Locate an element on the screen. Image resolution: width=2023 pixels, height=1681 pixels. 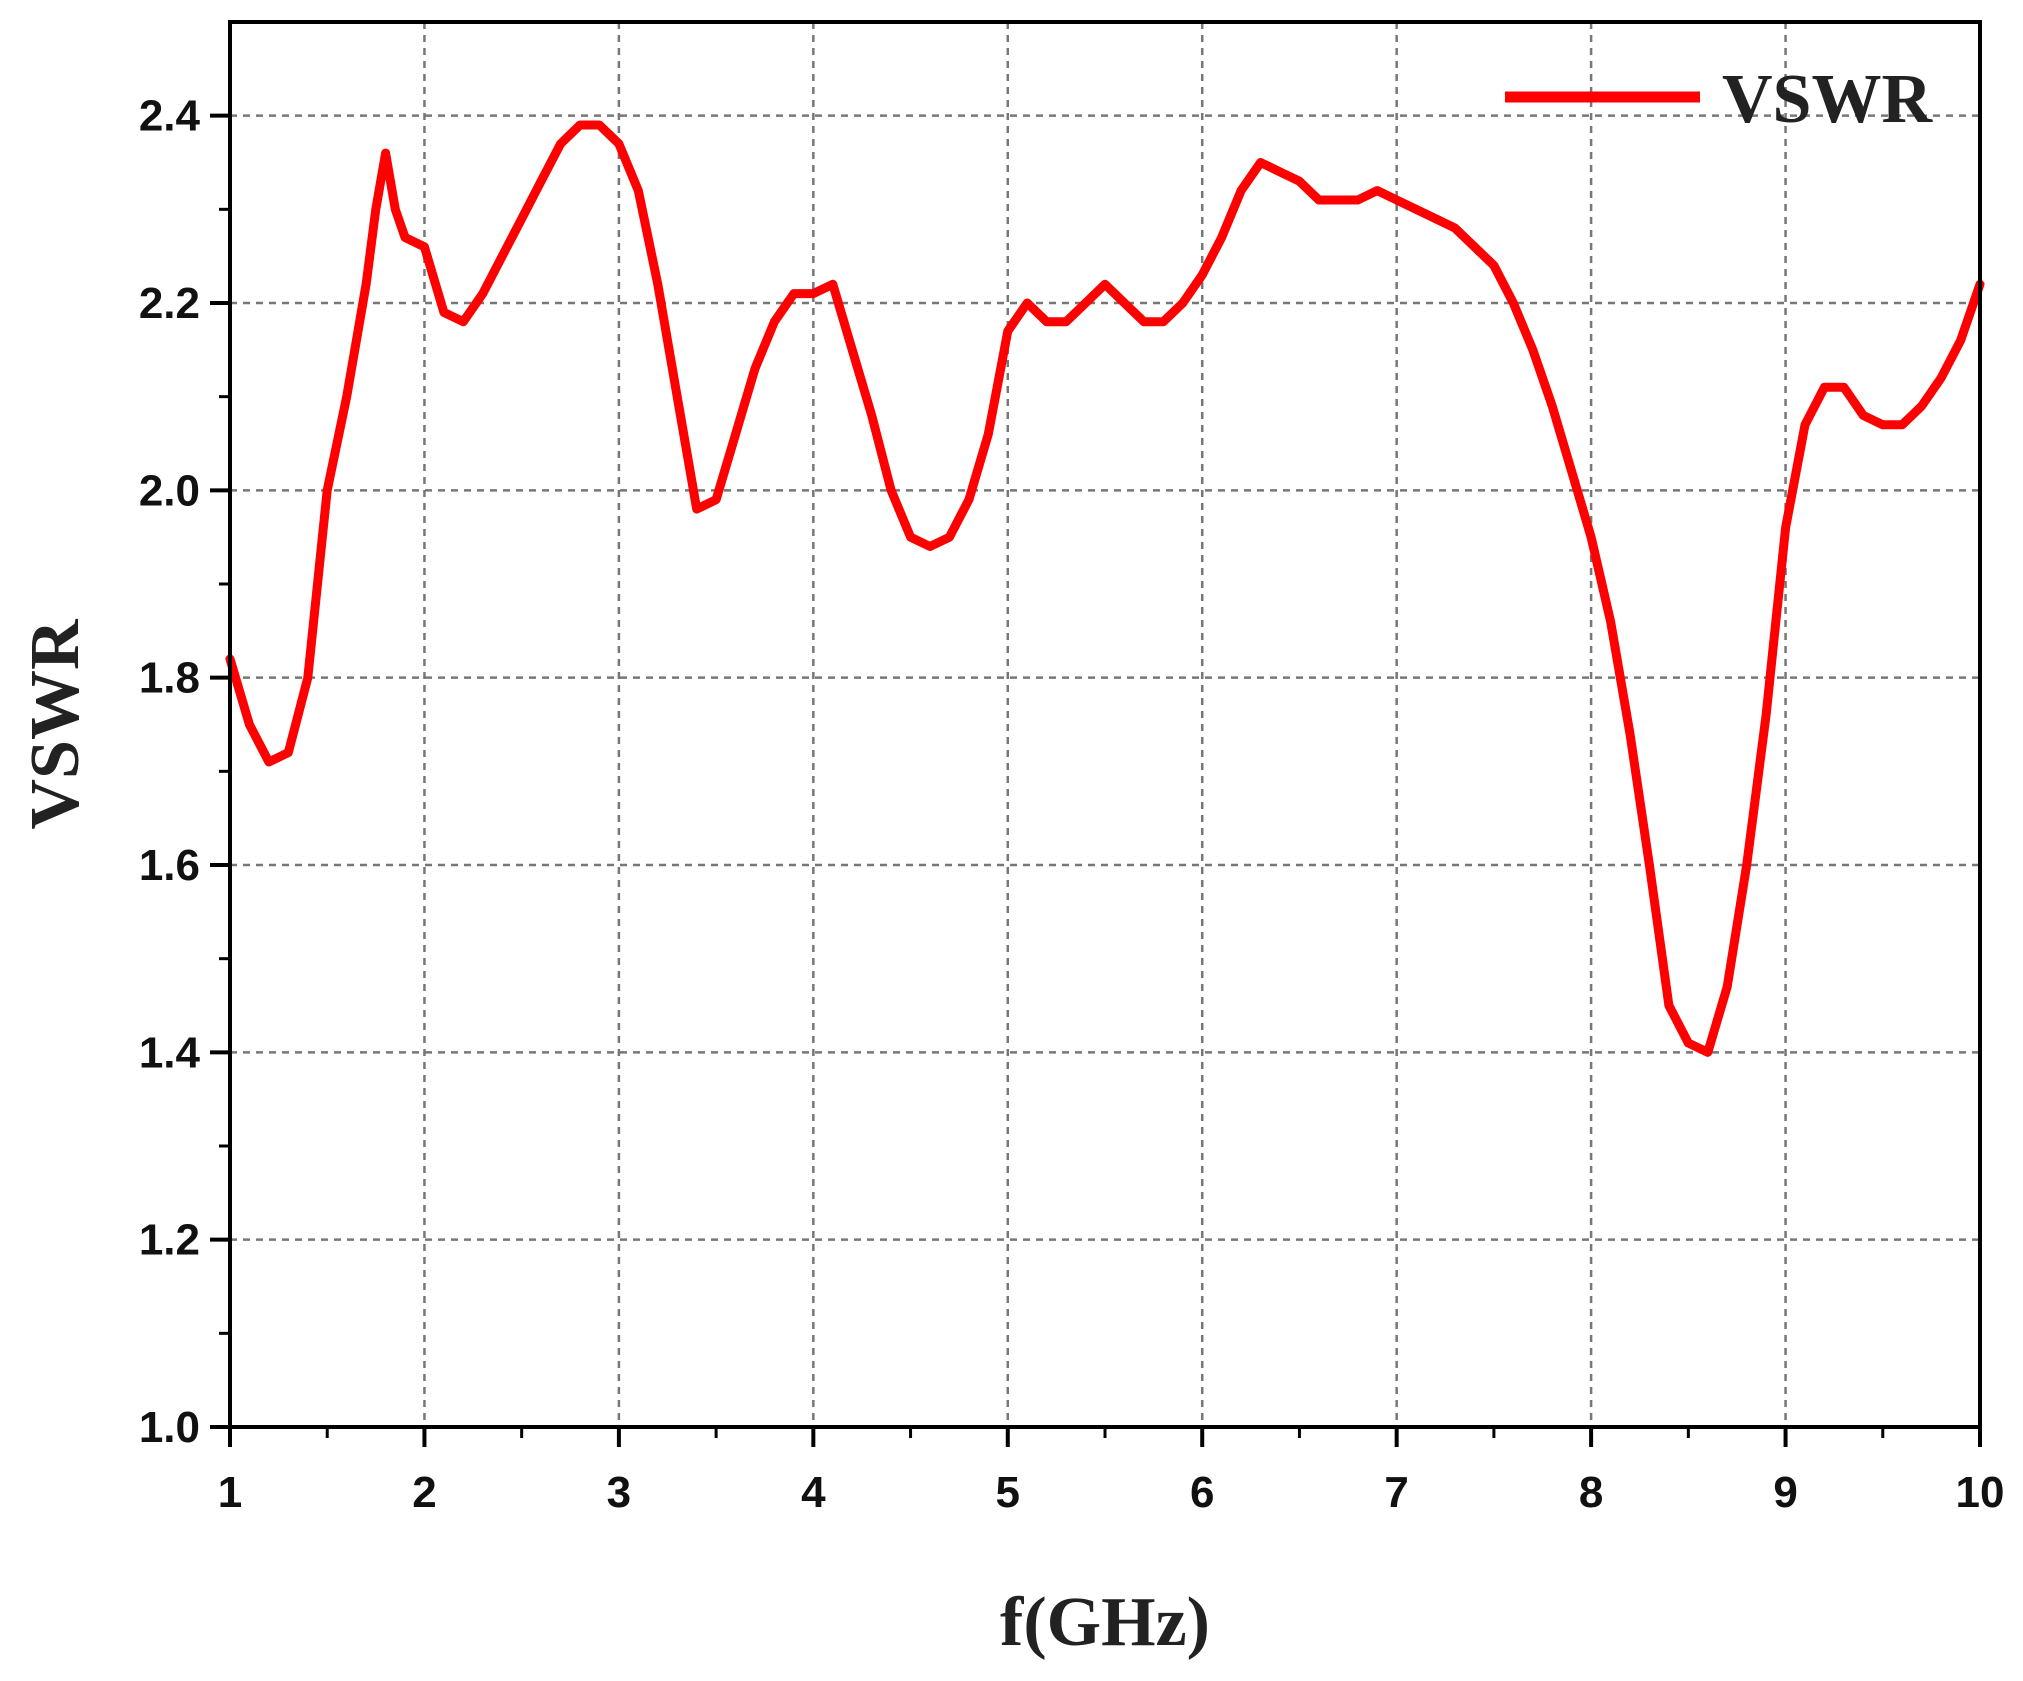
y-tick-label: 1.4 is located at coordinates (170, 1052).